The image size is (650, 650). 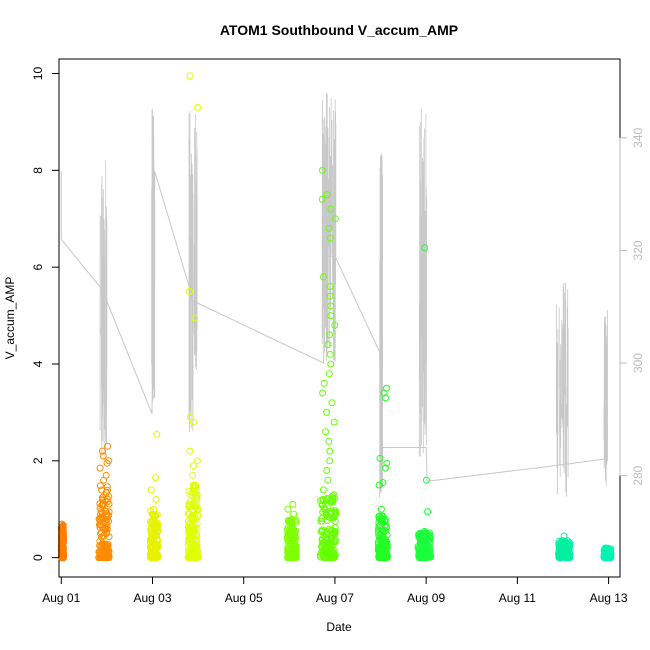 I want to click on x-tick-label: Aug 01, so click(x=61, y=598).